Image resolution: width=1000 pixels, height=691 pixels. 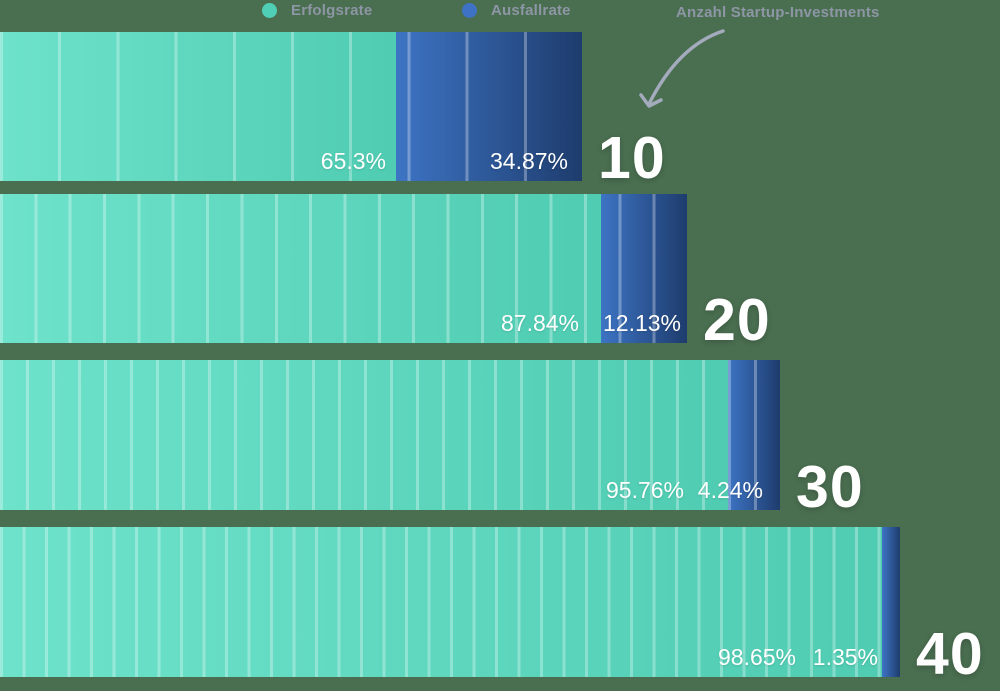 I want to click on failure-rate-label: 1.35%, so click(x=845, y=657).